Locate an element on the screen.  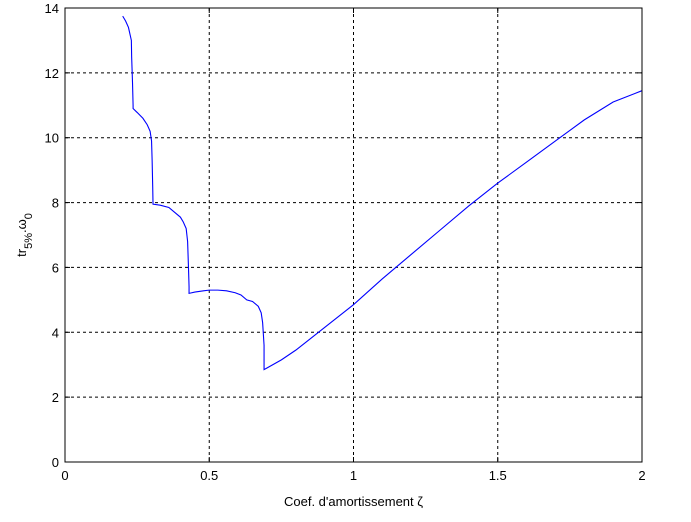
x-tick-label: 1 is located at coordinates (353, 475).